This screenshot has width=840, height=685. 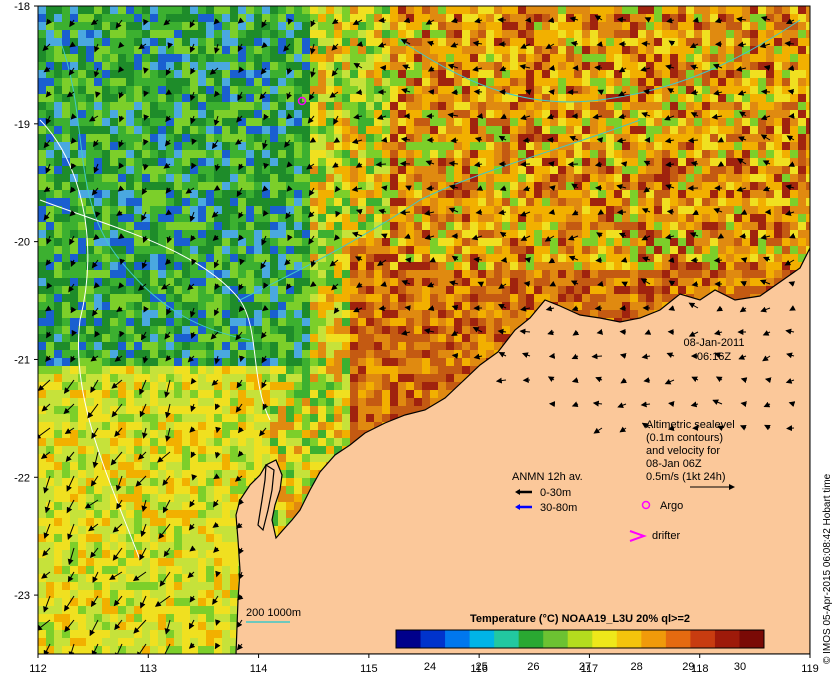 What do you see at coordinates (26, 301) in the screenshot?
I see `latitude-axis: -18 -19 -20 -21 -22 -23` at bounding box center [26, 301].